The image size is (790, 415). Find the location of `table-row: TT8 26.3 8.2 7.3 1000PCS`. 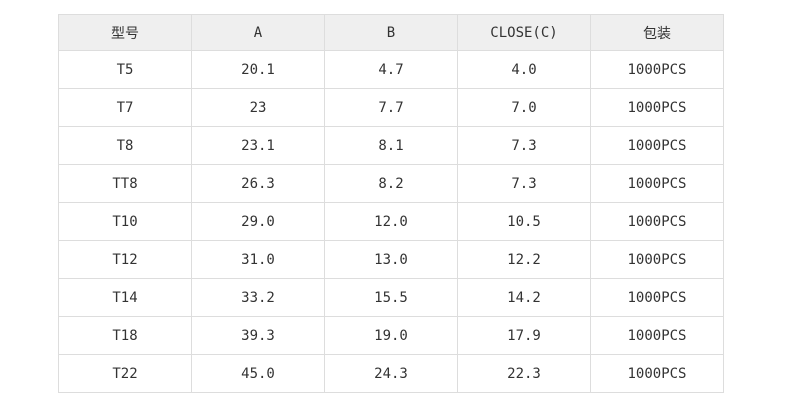

table-row: TT8 26.3 8.2 7.3 1000PCS is located at coordinates (391, 183).